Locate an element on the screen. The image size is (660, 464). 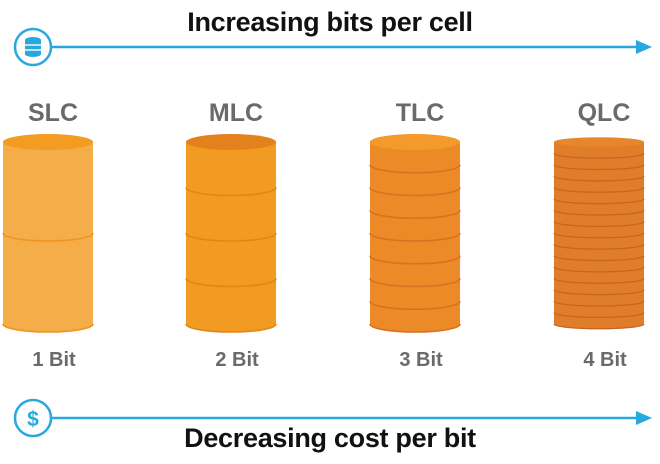
bits-slc: 1 Bit is located at coordinates (54, 360).